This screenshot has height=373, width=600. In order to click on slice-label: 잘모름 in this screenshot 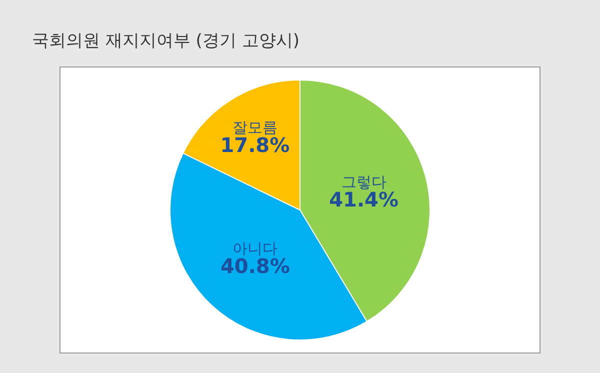, I will do `click(255, 127)`.